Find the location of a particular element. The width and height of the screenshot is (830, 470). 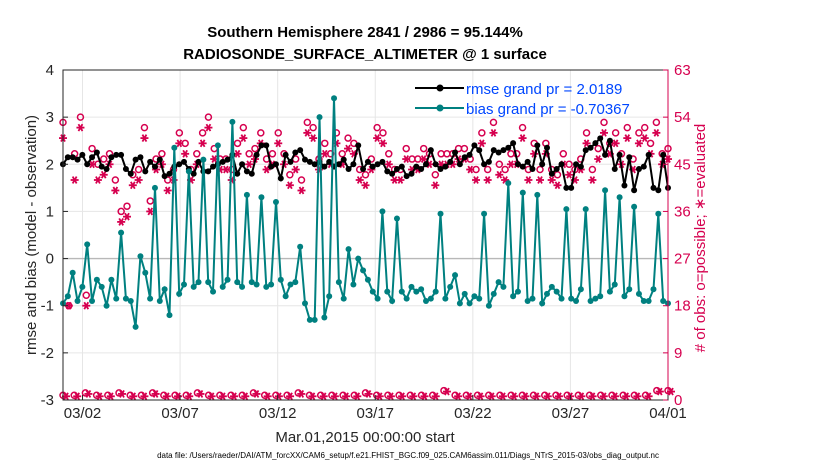

y-right-tick-label: 27 is located at coordinates (682, 259).